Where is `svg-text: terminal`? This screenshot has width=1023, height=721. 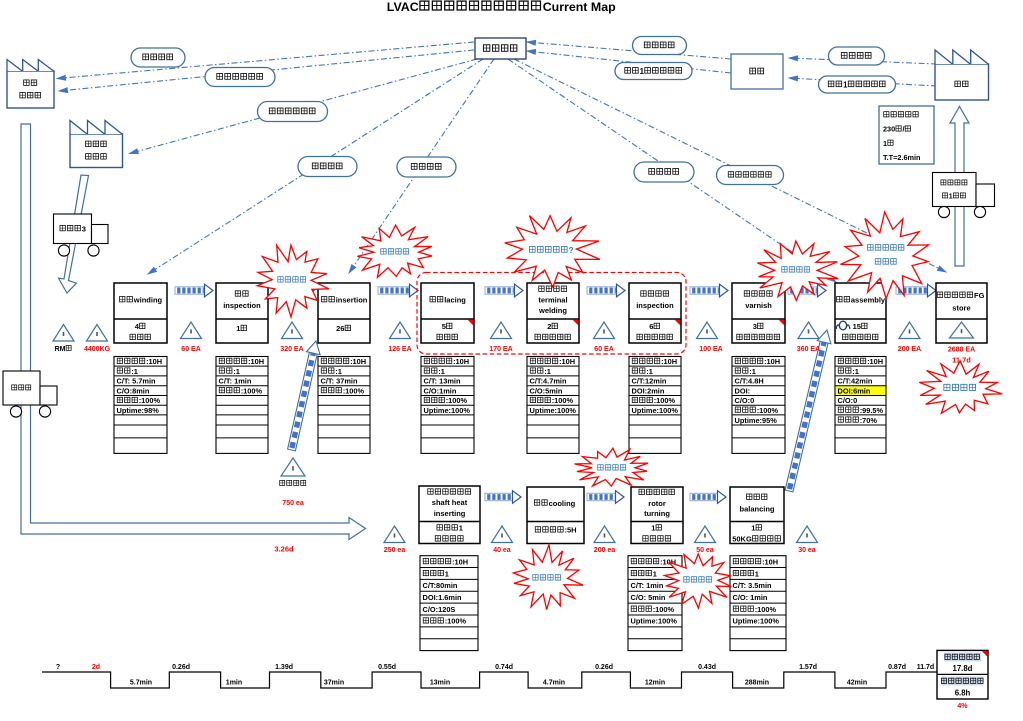 svg-text: terminal is located at coordinates (552, 300).